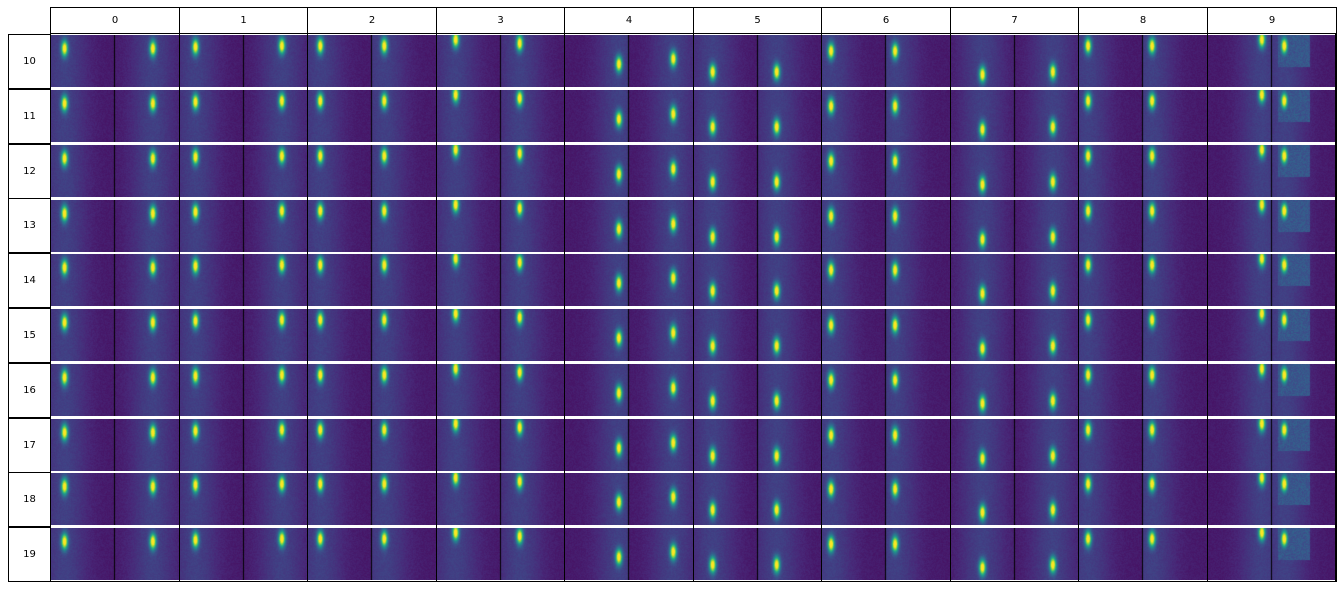  What do you see at coordinates (500, 20) in the screenshot?
I see `column-header-3: 3` at bounding box center [500, 20].